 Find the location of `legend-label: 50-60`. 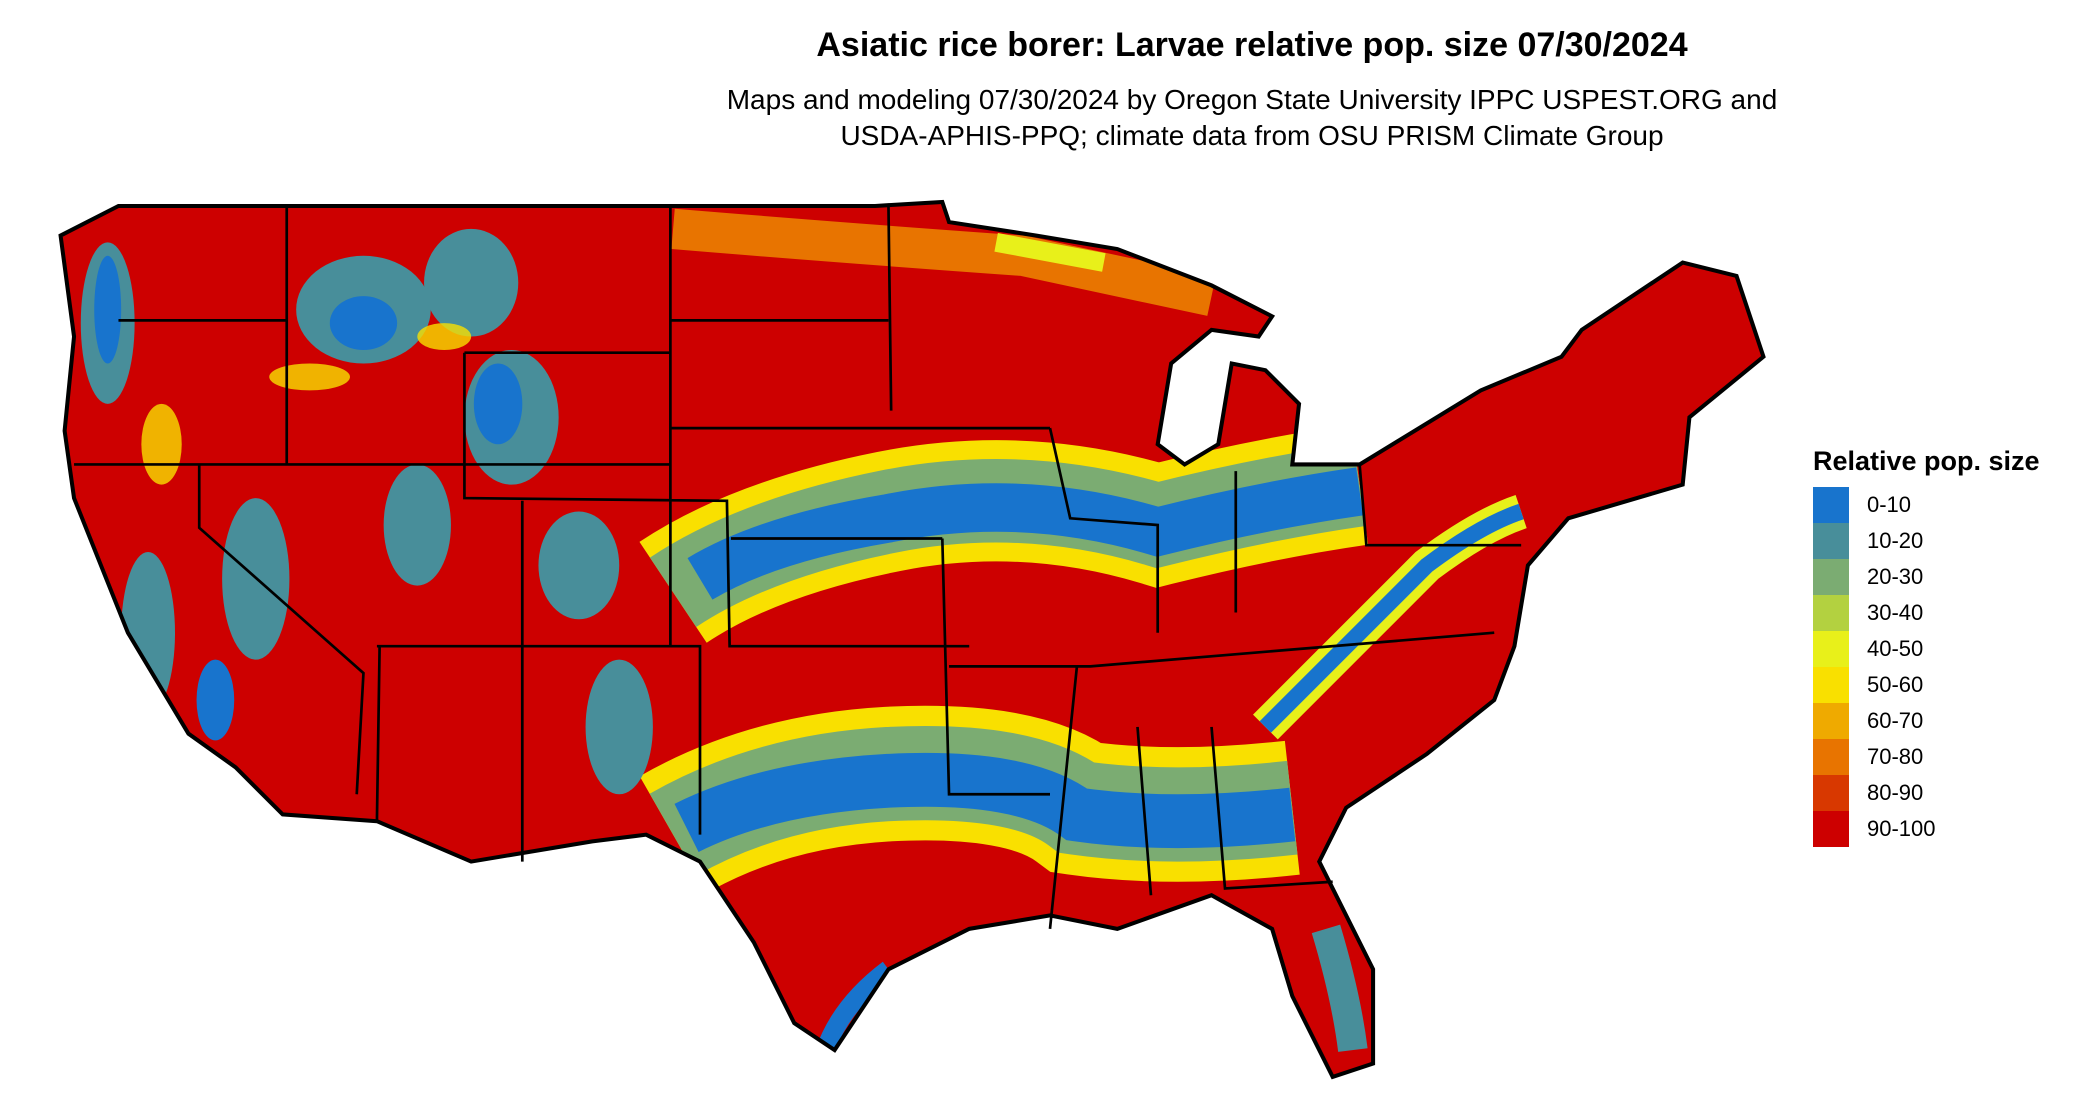

legend-label: 50-60 is located at coordinates (1895, 684).